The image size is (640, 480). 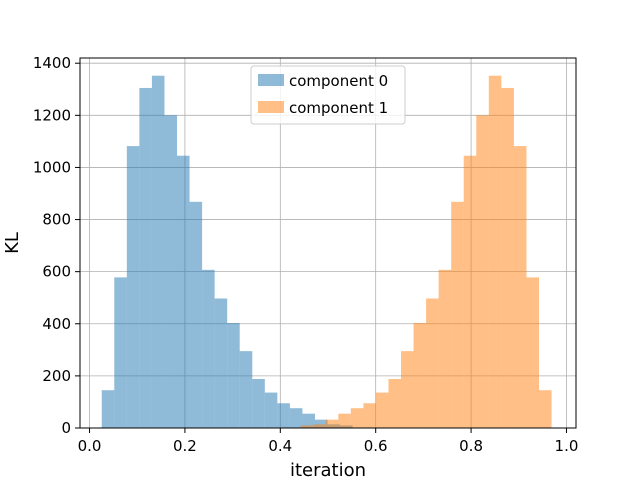 What do you see at coordinates (90, 446) in the screenshot?
I see `x-tick-label: 0.0` at bounding box center [90, 446].